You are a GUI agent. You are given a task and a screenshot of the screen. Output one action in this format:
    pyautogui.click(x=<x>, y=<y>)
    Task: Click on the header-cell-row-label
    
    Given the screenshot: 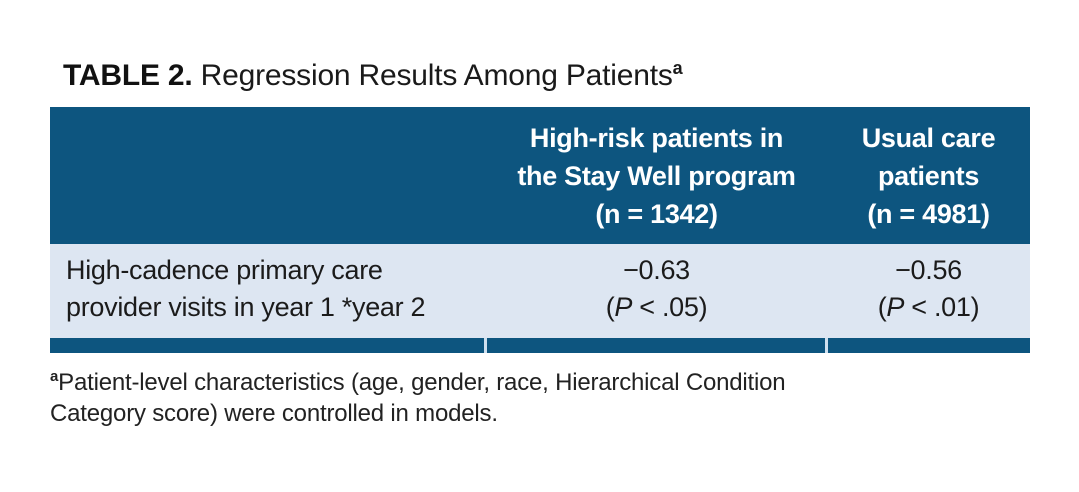 What is the action you would take?
    pyautogui.click(x=268, y=175)
    